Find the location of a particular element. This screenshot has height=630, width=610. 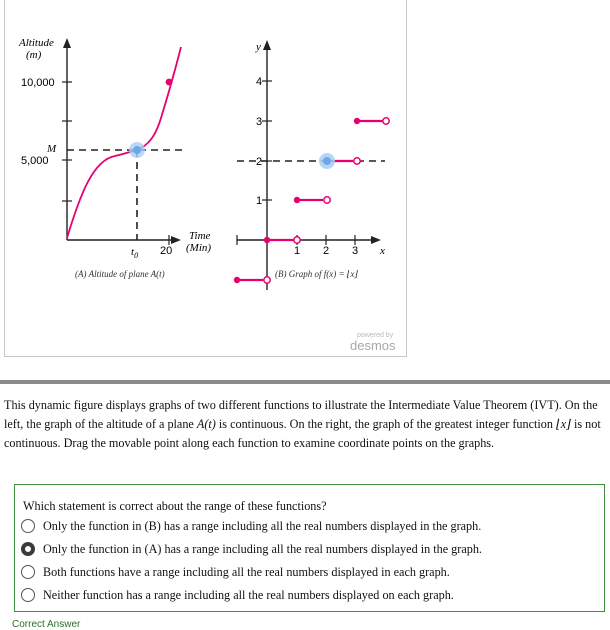

description-func-b: ⌊x⌋ is located at coordinates (563, 424).